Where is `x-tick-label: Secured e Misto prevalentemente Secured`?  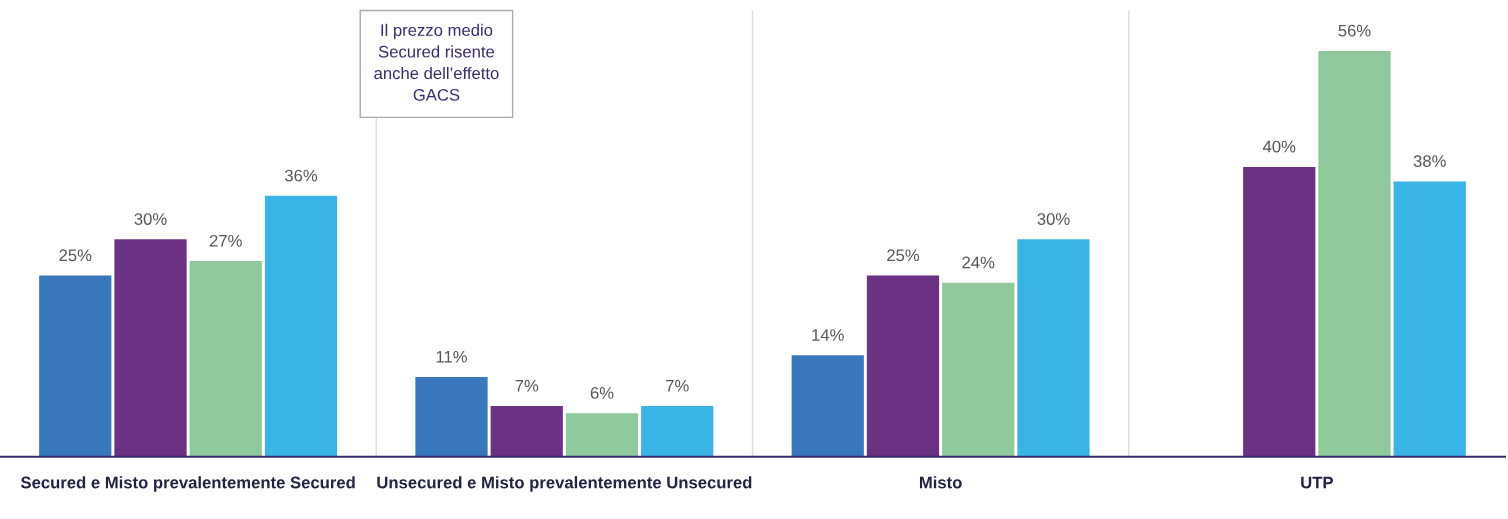
x-tick-label: Secured e Misto prevalentemente Secured is located at coordinates (187, 484).